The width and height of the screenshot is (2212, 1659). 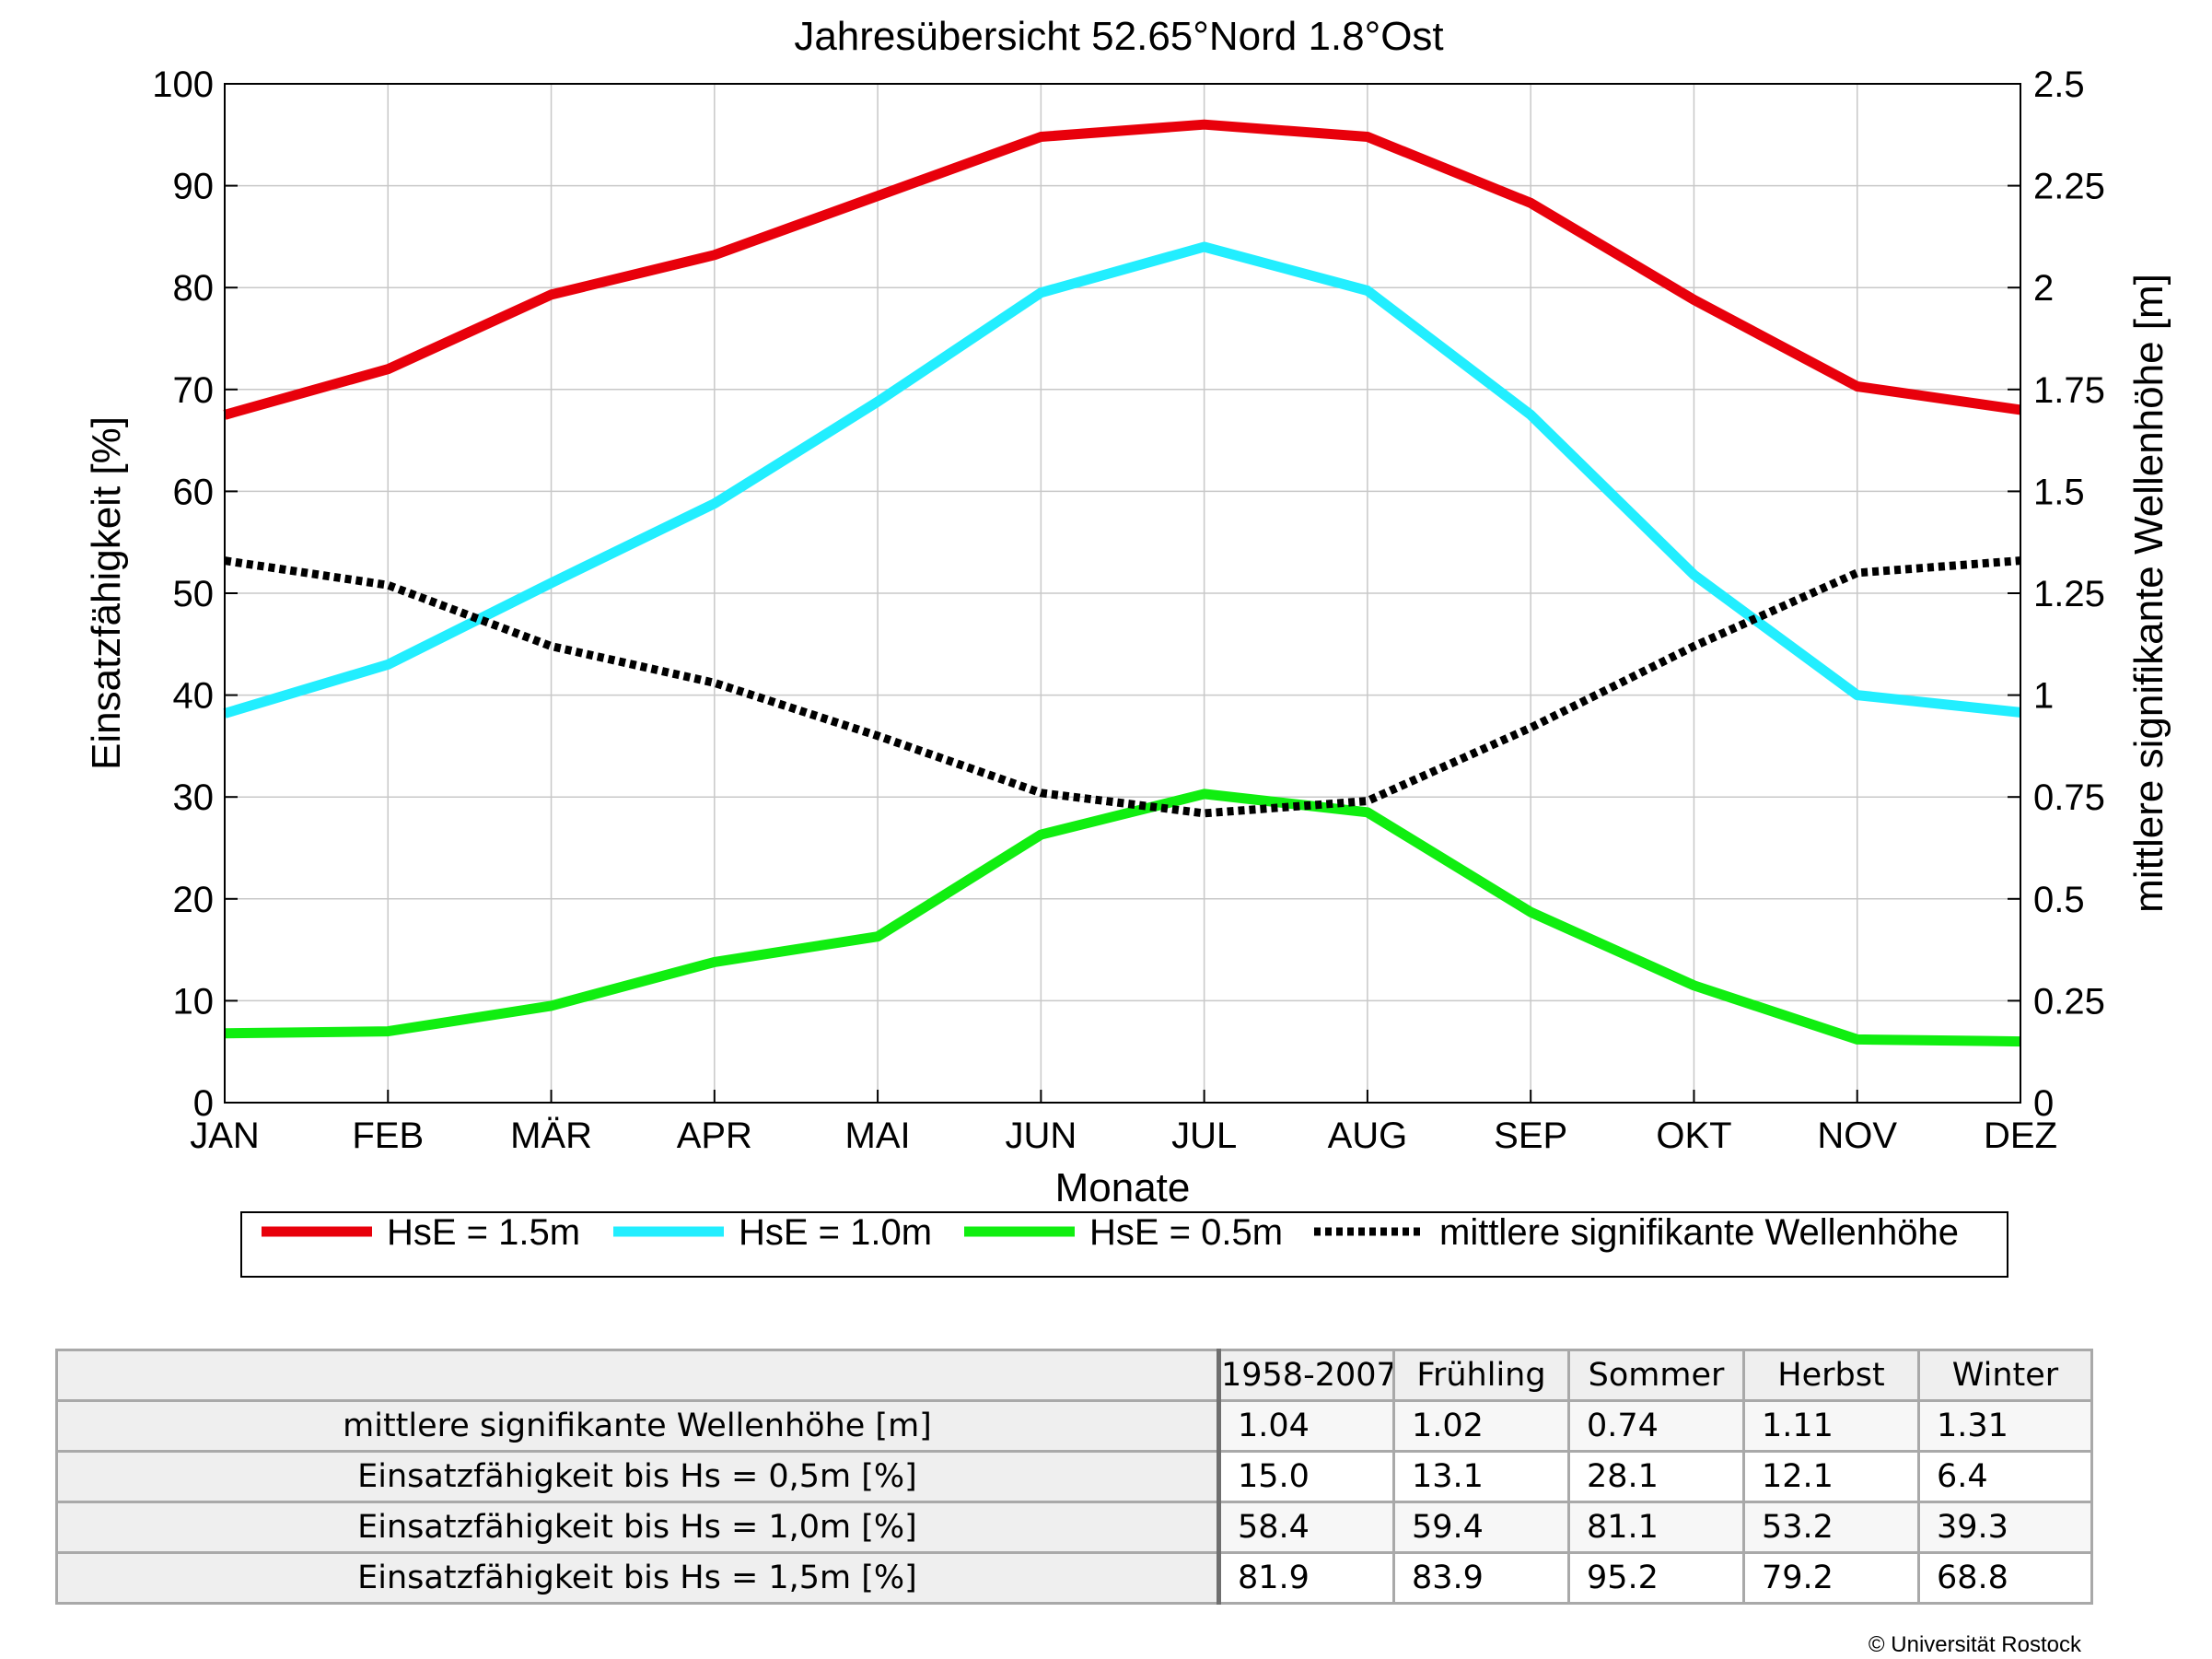 What do you see at coordinates (1656, 1527) in the screenshot?
I see `table-cell: 81.1` at bounding box center [1656, 1527].